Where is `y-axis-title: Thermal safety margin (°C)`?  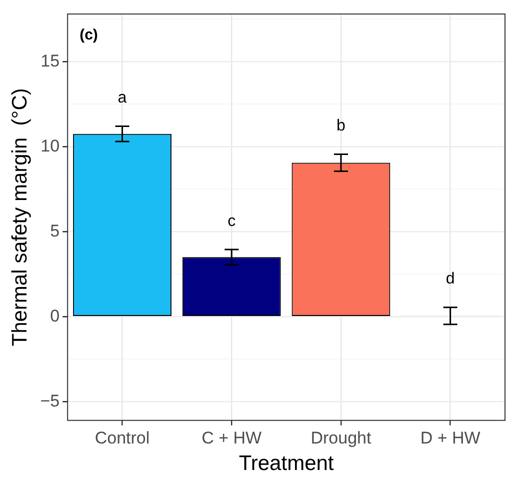
y-axis-title: Thermal safety margin (°C) is located at coordinates (20, 217).